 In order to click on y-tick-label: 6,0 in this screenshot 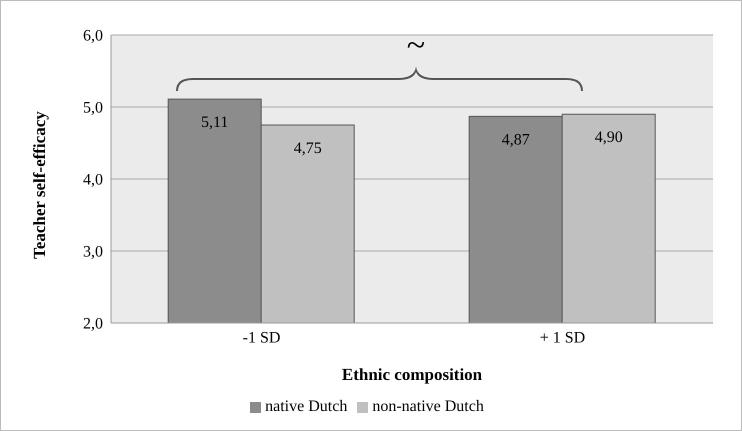, I will do `click(93, 36)`.